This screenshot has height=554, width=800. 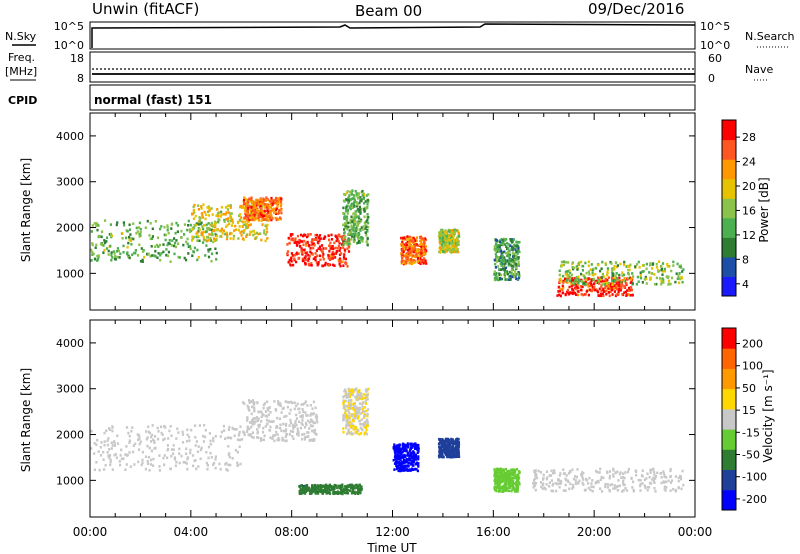 I want to click on y-tick-label: 1000, so click(x=70, y=273).